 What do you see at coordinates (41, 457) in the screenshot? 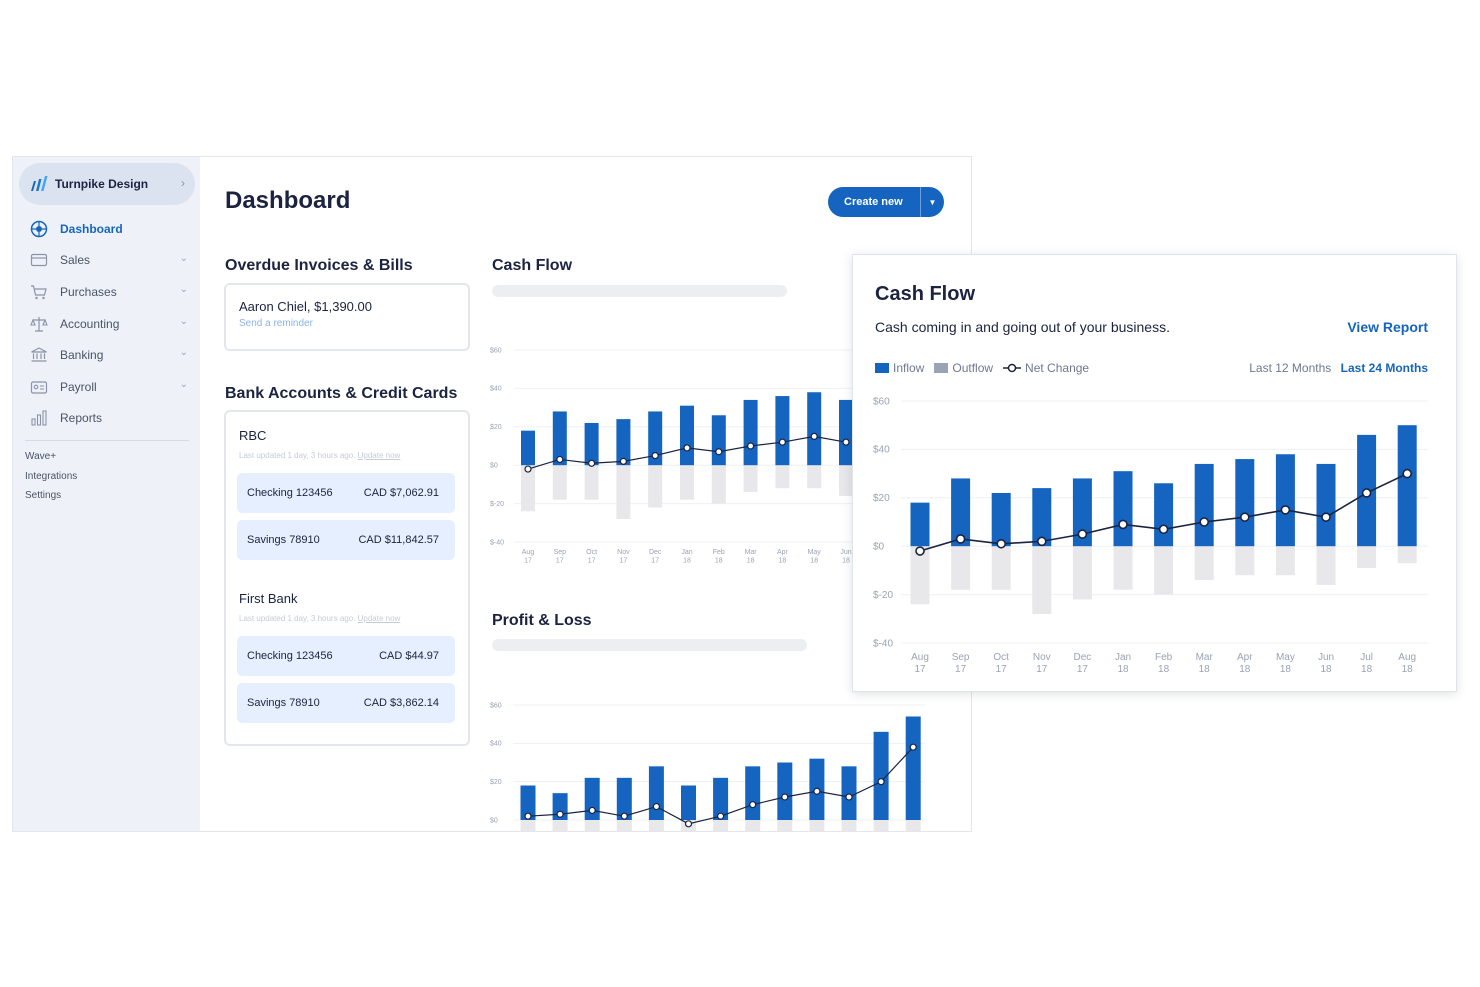
I see `sidebar-link-wave-plus: Wave+` at bounding box center [41, 457].